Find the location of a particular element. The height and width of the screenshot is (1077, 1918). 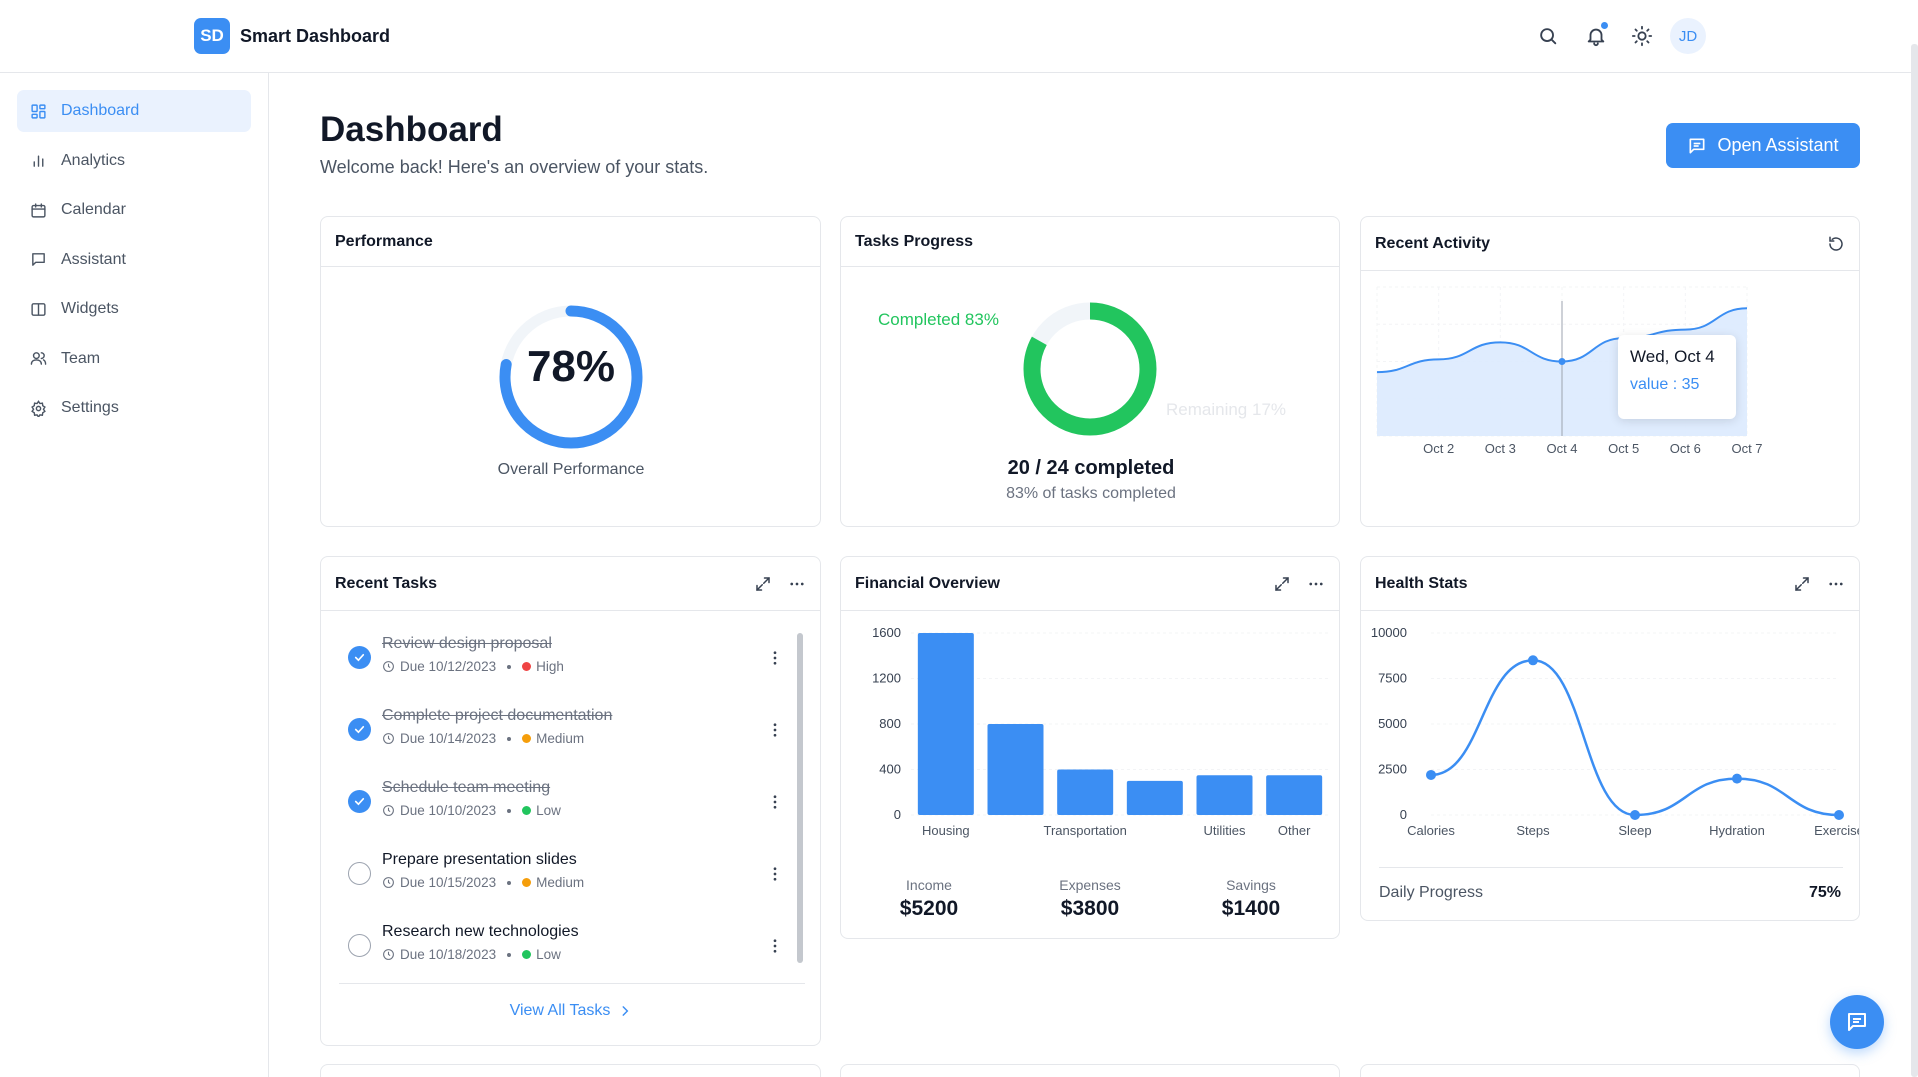

y-tick-label: 800 is located at coordinates (890, 723).